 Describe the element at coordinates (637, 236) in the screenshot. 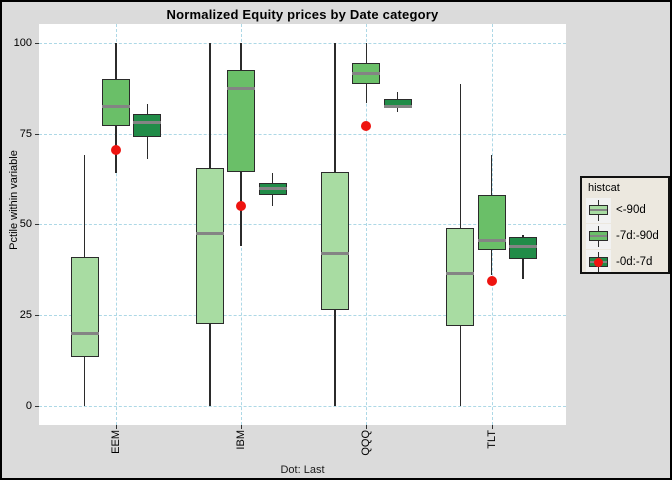

I see `legend-entry-label: -7d:-90d` at that location.